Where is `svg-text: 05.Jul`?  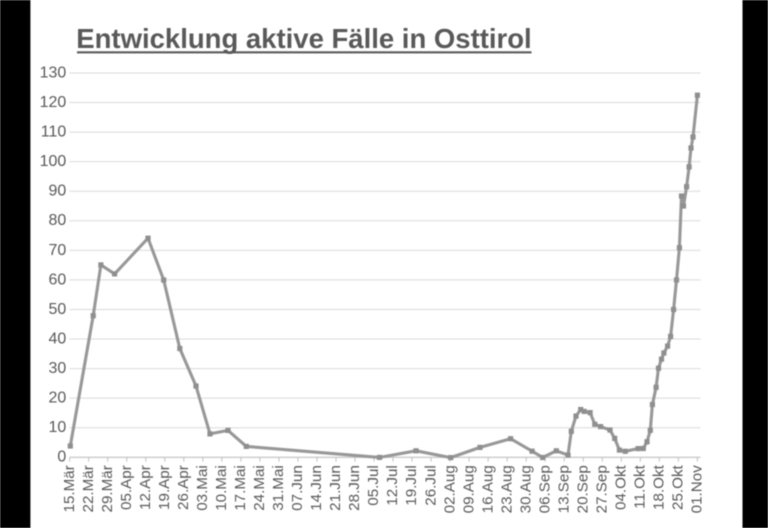
svg-text: 05.Jul is located at coordinates (373, 485).